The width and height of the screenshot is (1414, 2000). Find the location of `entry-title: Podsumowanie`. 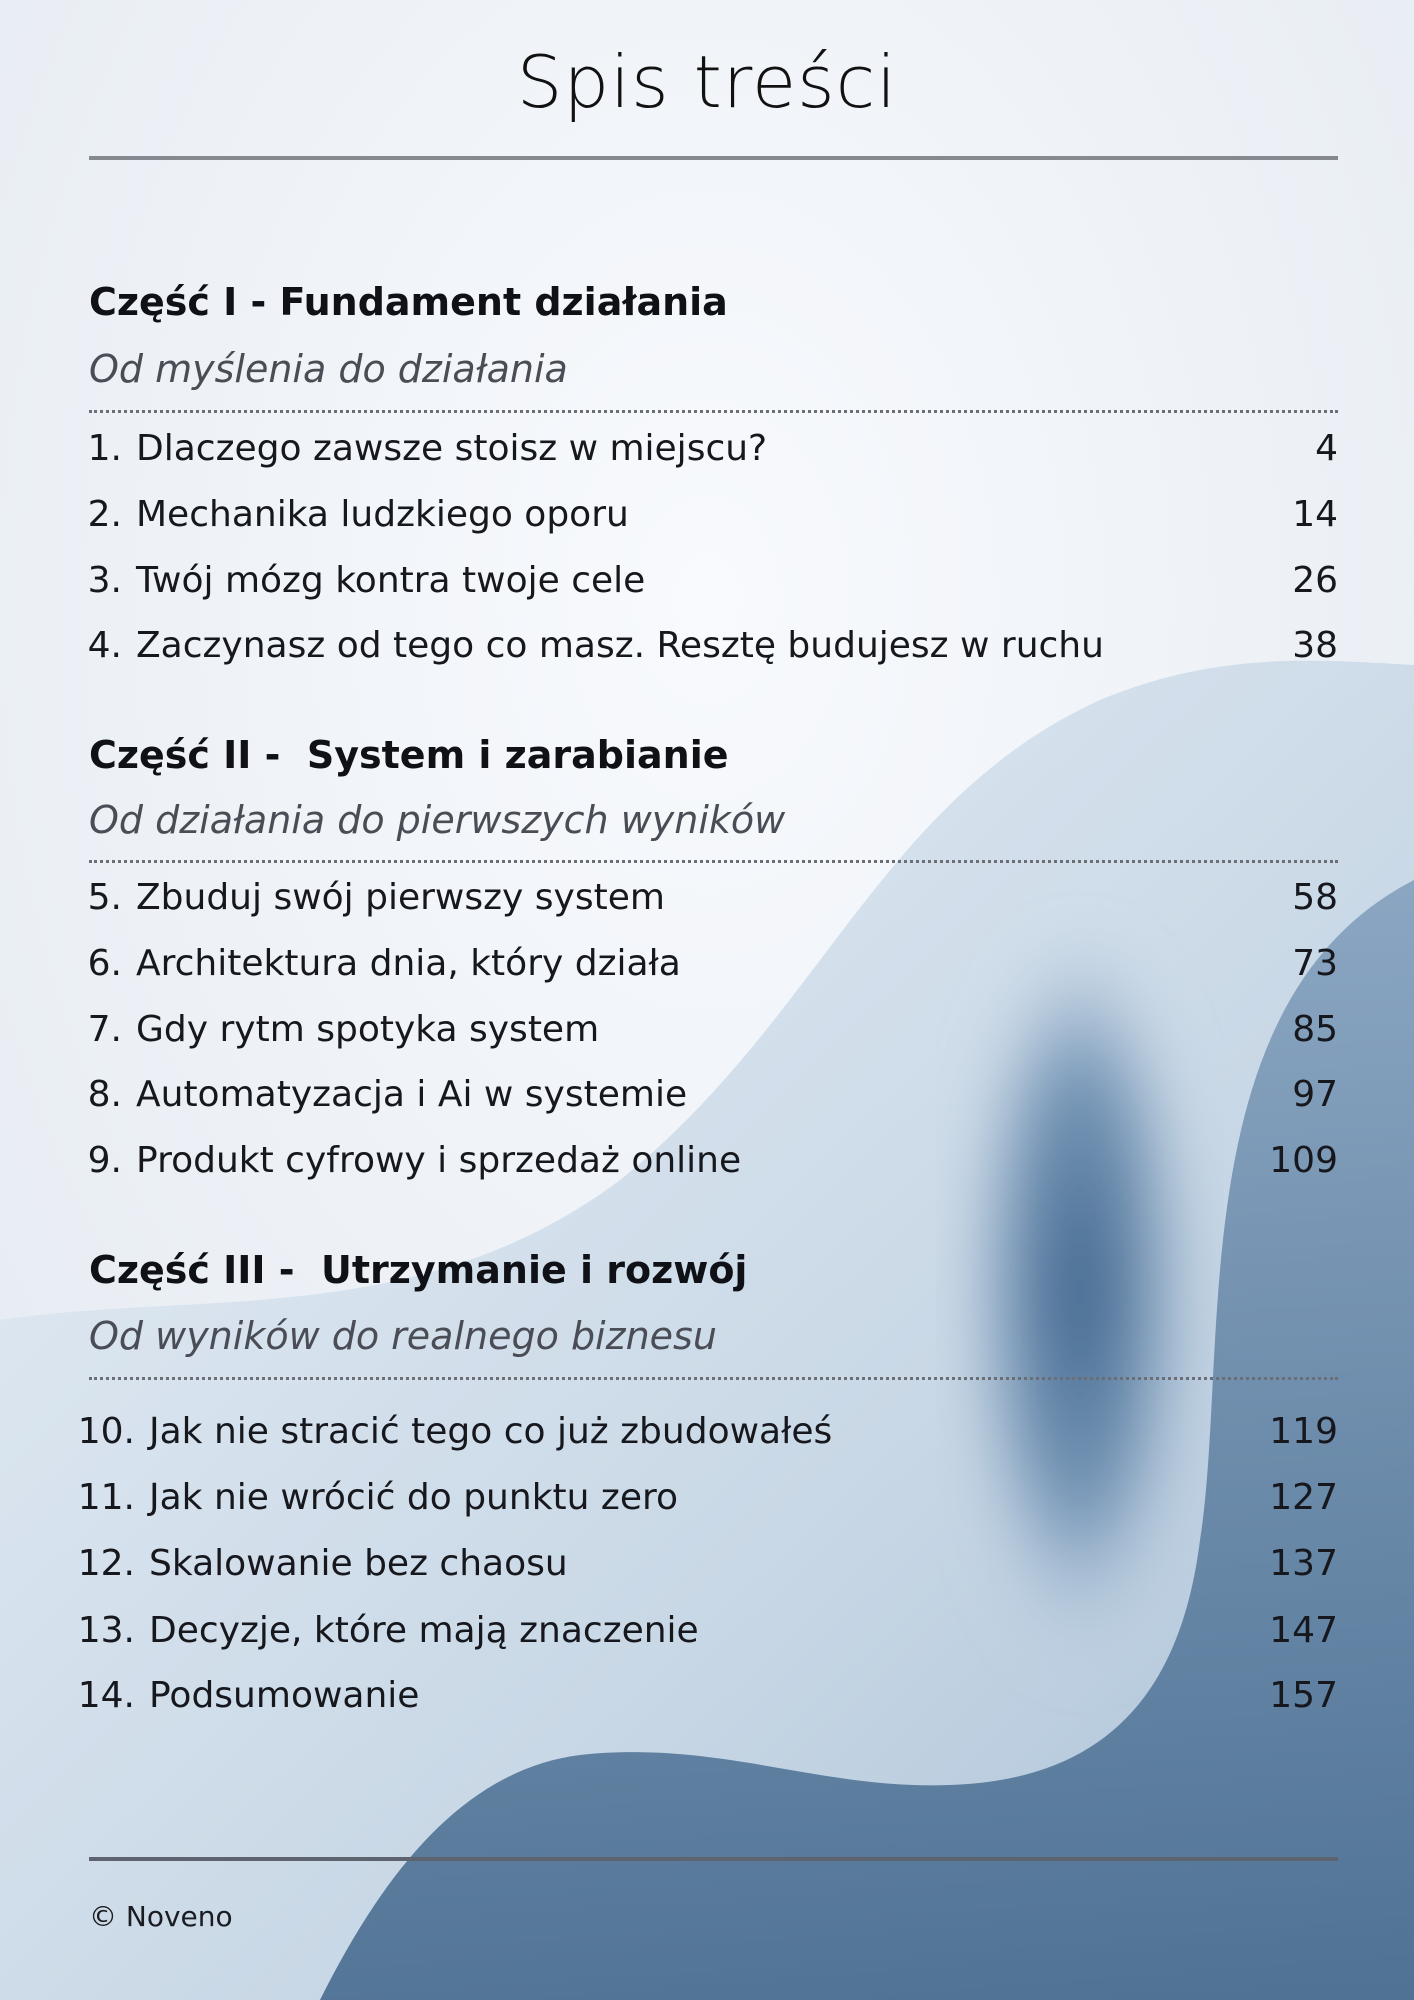

entry-title: Podsumowanie is located at coordinates (284, 1695).